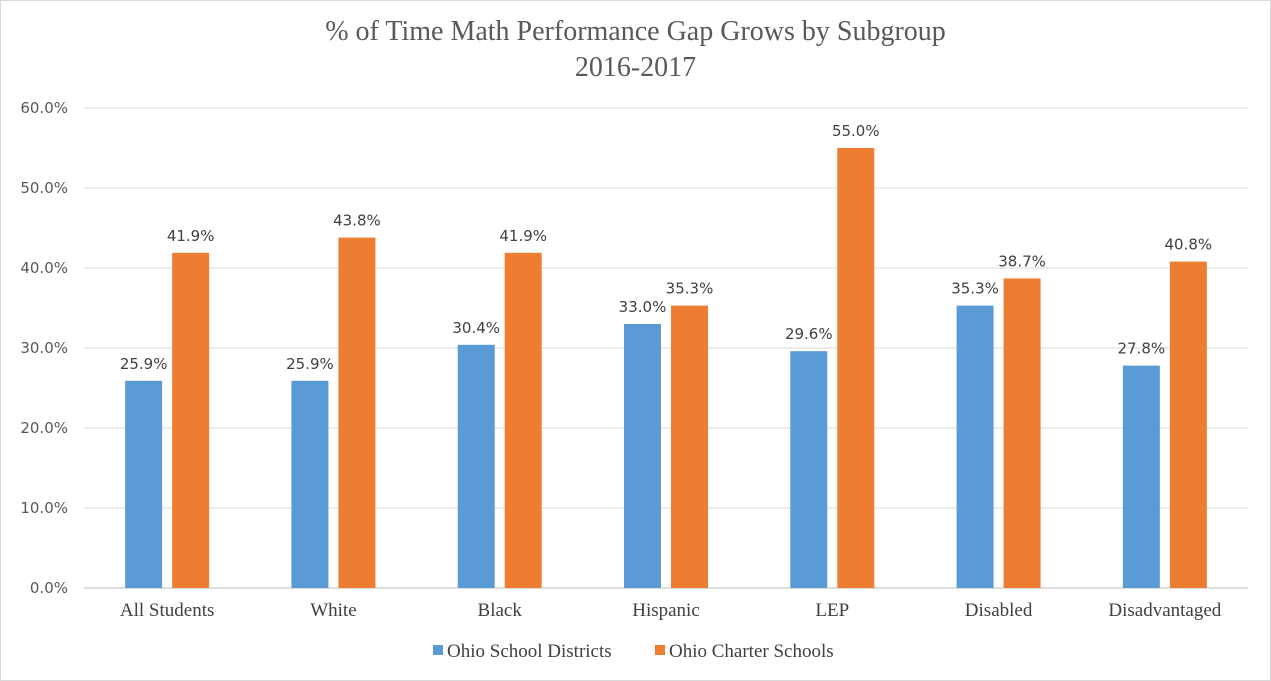 The width and height of the screenshot is (1271, 681). Describe the element at coordinates (44, 508) in the screenshot. I see `y-tick-label: 10.0%` at that location.